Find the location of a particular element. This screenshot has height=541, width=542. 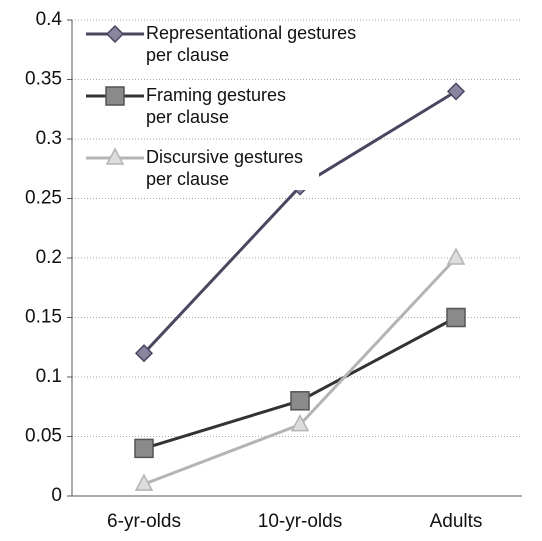

y-tick-label: 0.15 is located at coordinates (43, 317).